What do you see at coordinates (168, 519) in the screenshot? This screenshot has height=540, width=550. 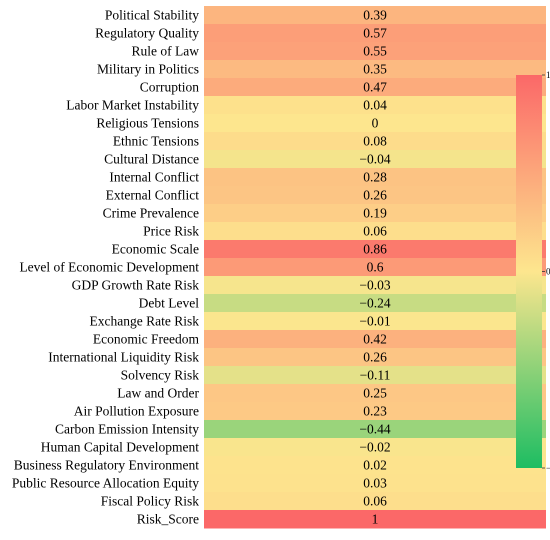 I see `row-label: Risk_Score` at bounding box center [168, 519].